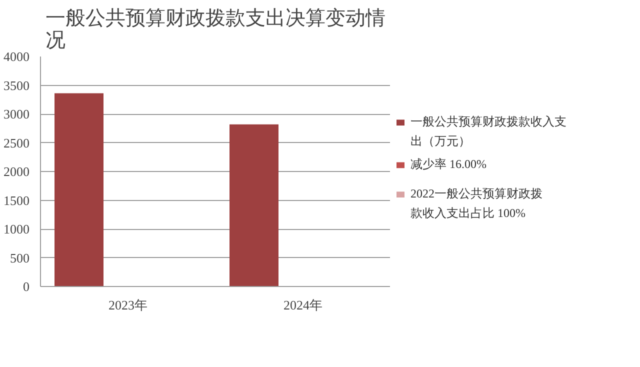  What do you see at coordinates (128, 305) in the screenshot?
I see `x-tick-label: 2023年` at bounding box center [128, 305].